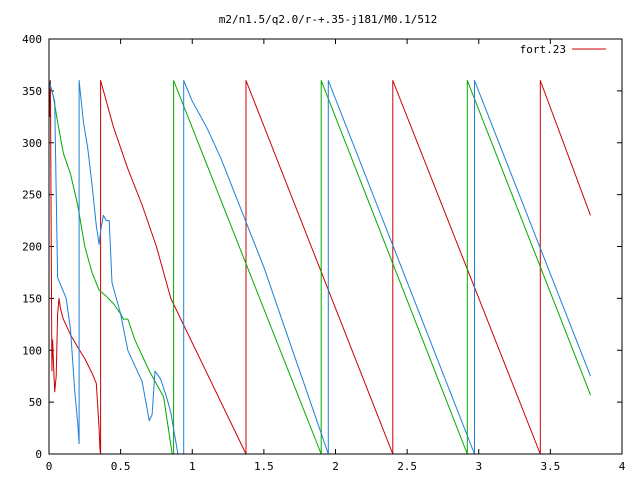 This screenshot has width=640, height=480. I want to click on x-tick-label: 4, so click(622, 466).